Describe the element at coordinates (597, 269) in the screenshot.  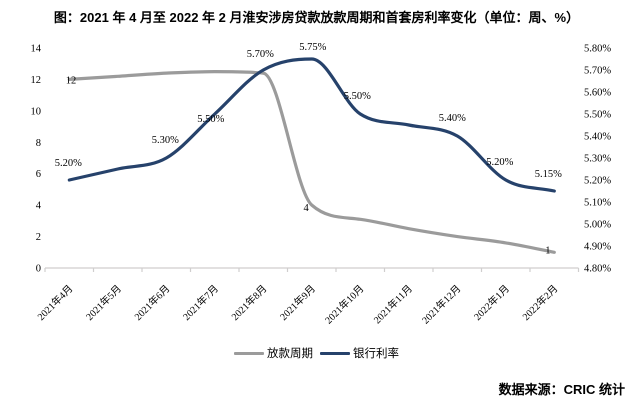
I see `right-axis-tick-label: 4.80%` at that location.